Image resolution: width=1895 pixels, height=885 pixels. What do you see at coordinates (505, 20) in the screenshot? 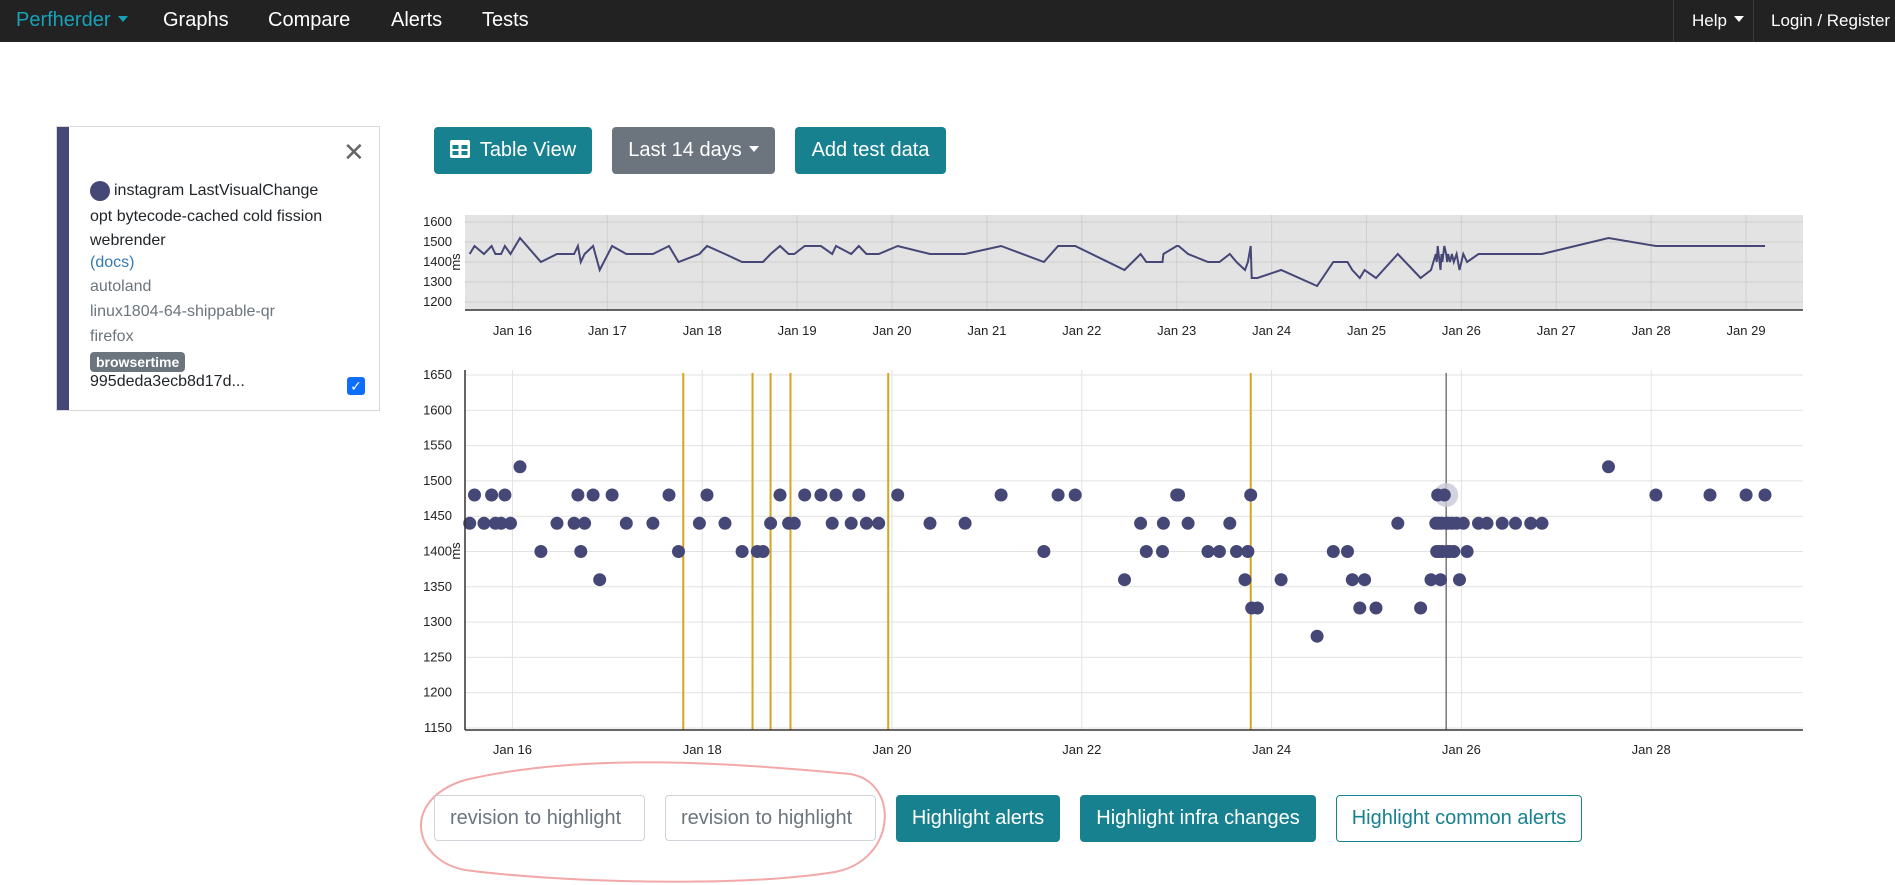
I see `nav-link-tests: Tests` at bounding box center [505, 20].